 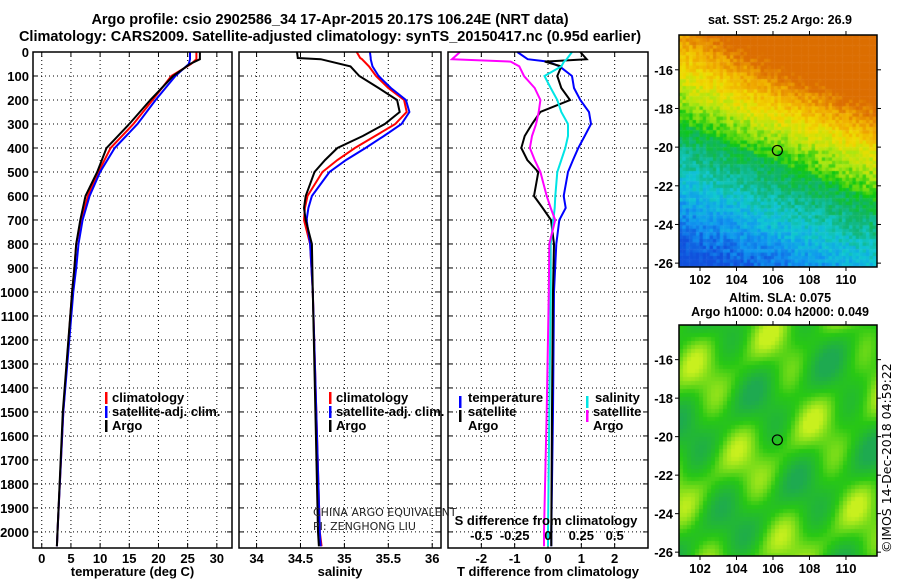 I want to click on s-axis-label: S difference from climatology, so click(x=547, y=520).